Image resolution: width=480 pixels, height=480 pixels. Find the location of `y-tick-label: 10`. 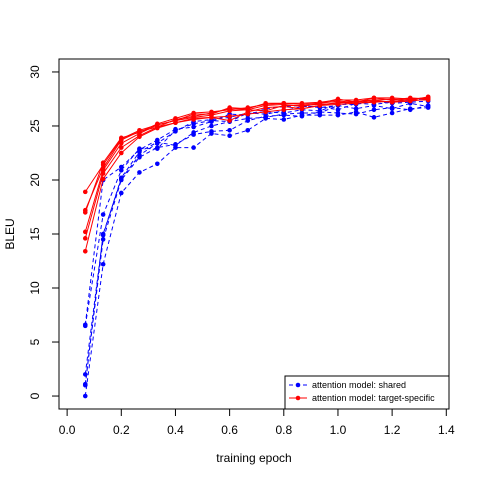

y-tick-label: 10 is located at coordinates (35, 288).